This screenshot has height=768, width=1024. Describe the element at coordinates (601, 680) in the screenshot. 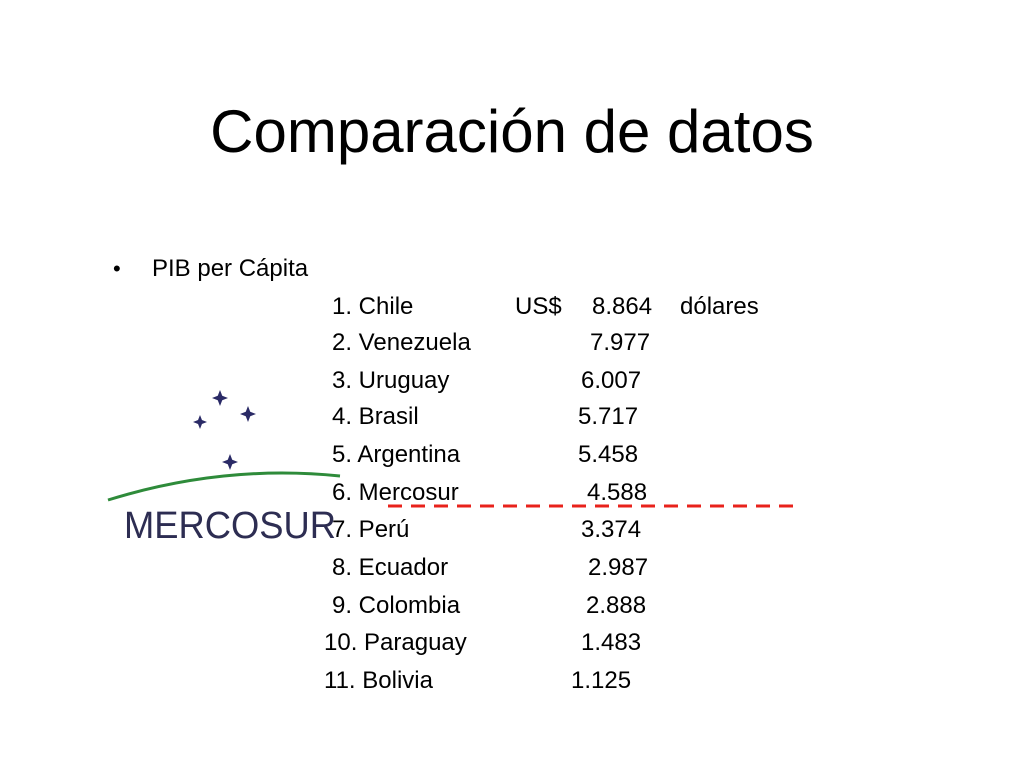

I see `gdp-value: 1.125` at that location.